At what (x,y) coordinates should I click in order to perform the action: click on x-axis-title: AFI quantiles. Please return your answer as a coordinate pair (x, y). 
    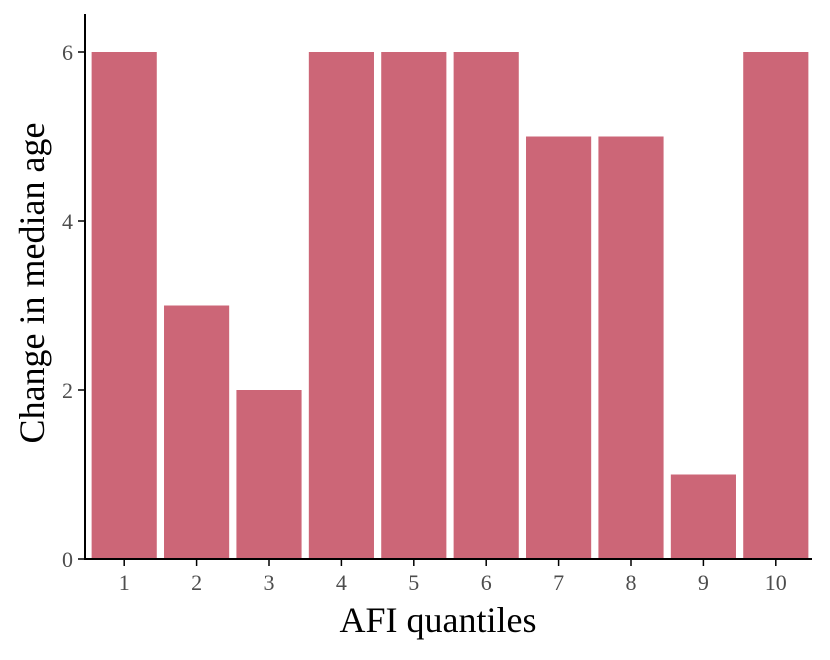
    Looking at the image, I should click on (438, 620).